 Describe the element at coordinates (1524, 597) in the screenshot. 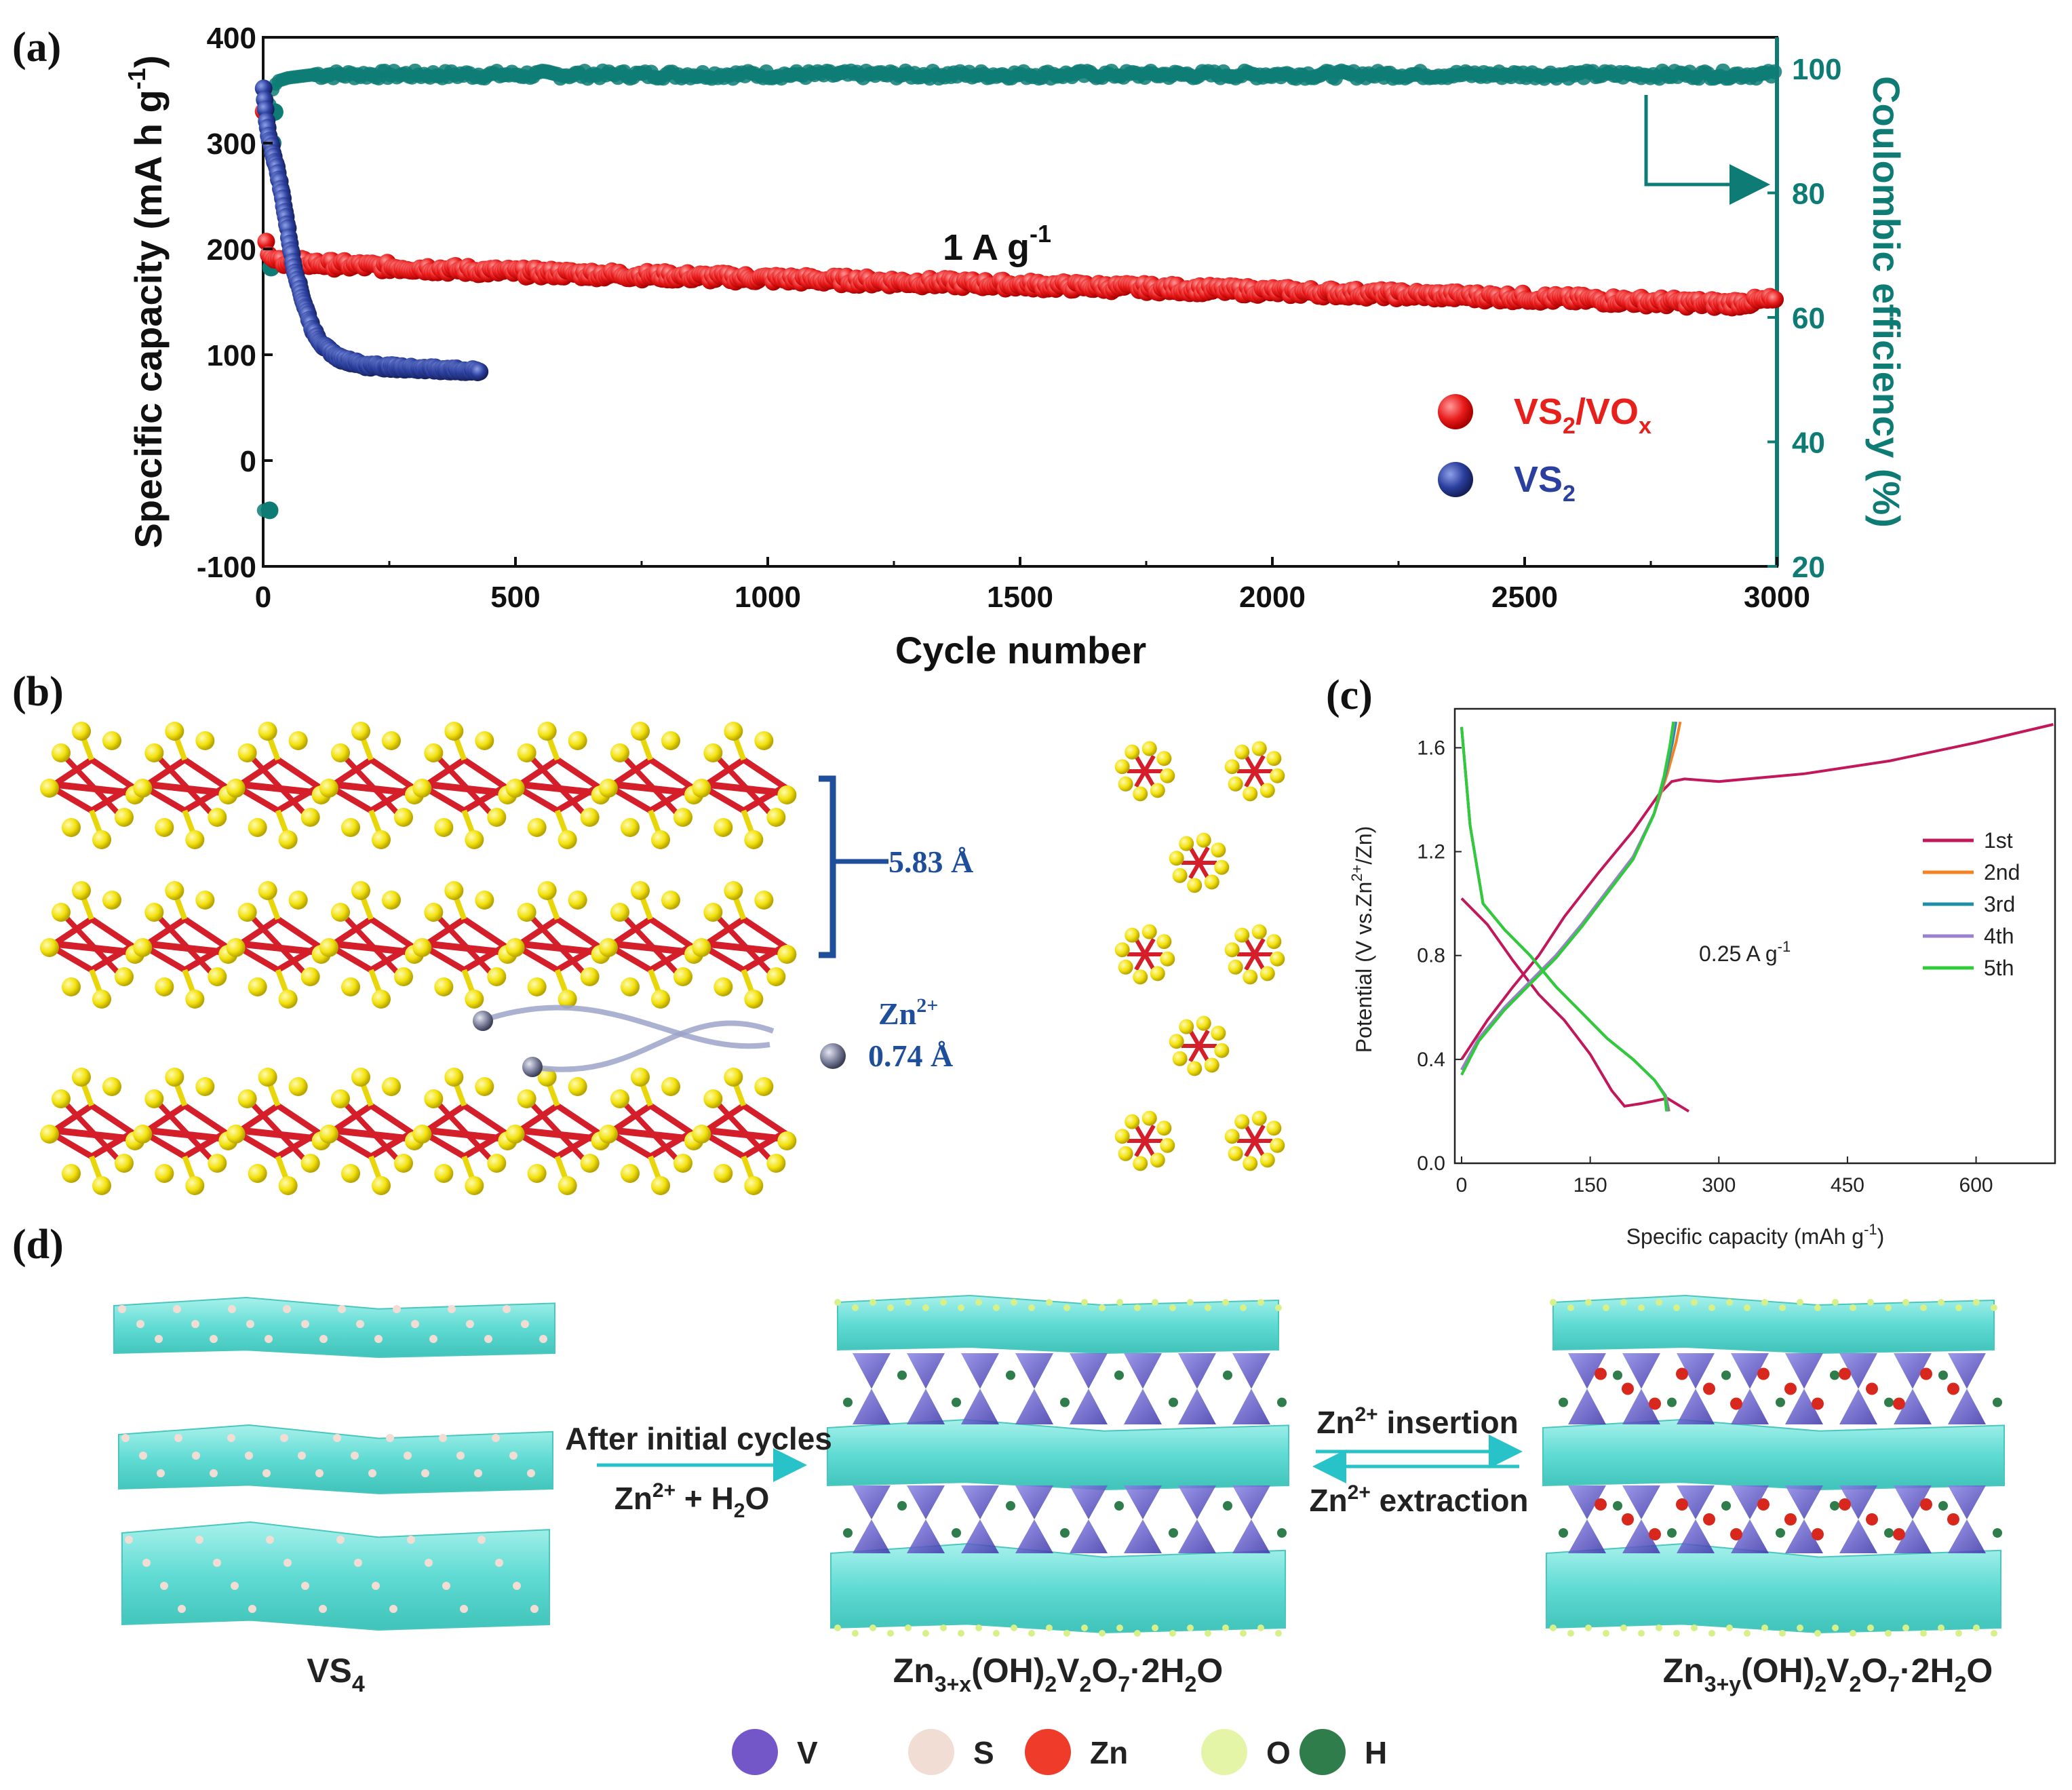

I see `x-tick-label: 2500` at that location.